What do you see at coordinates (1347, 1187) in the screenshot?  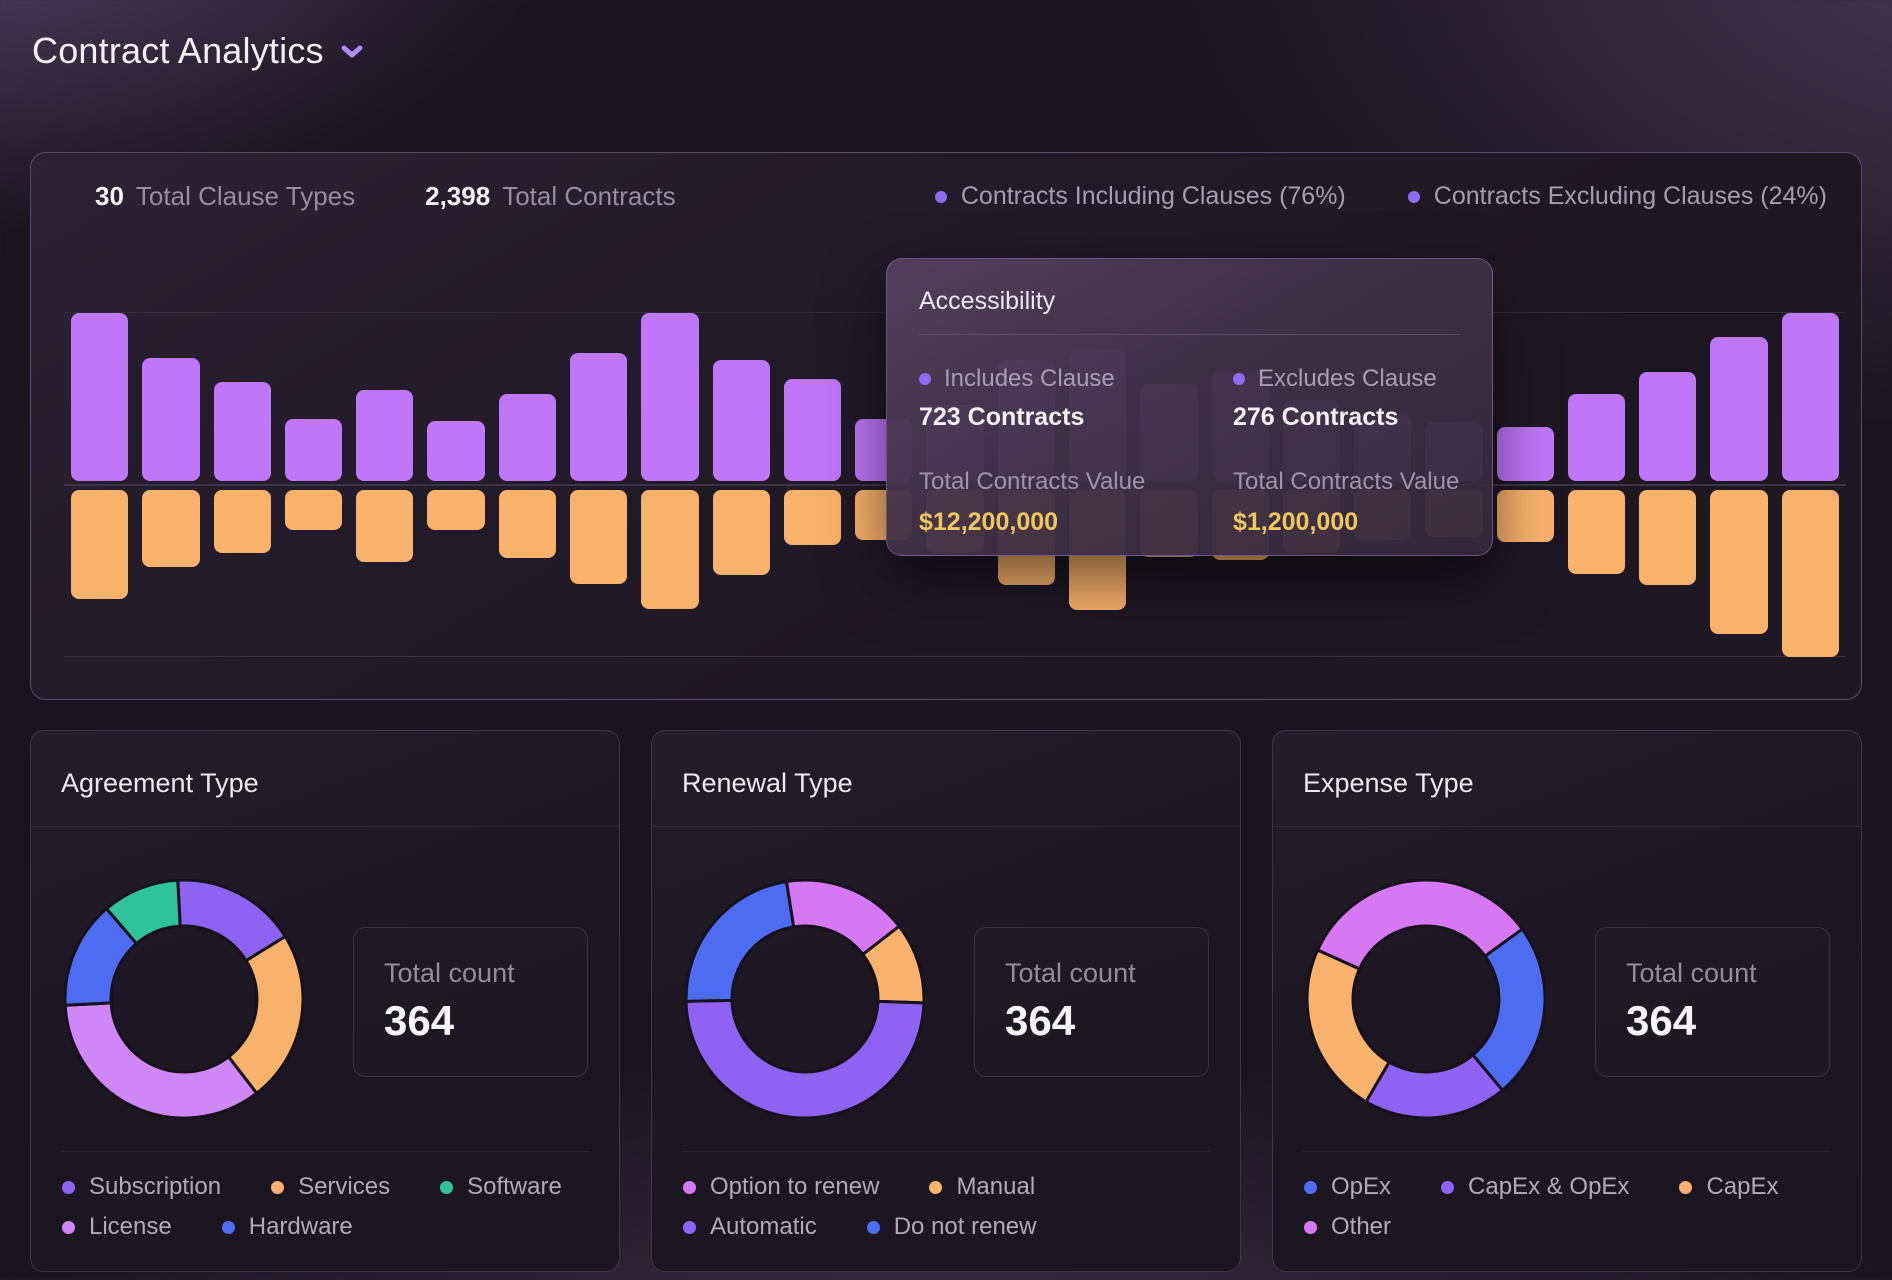 I see `legend-item-opex: OpEx` at bounding box center [1347, 1187].